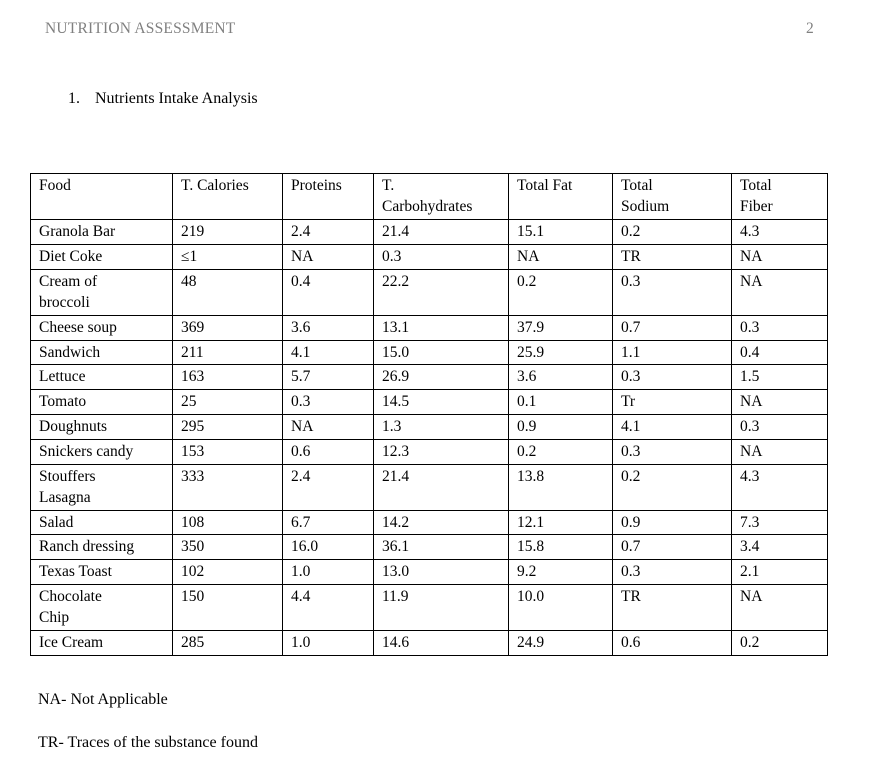 The image size is (877, 760). I want to click on table-row: Snickers candy 153 0.6 12.3 0.2 0.3 NA, so click(429, 451).